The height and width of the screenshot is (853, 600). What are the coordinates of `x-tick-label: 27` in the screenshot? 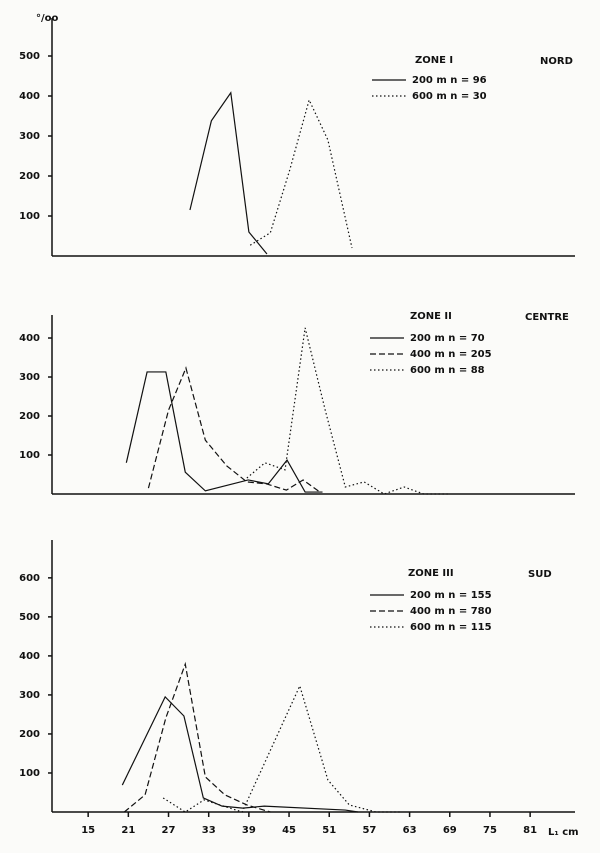 It's located at (169, 830).